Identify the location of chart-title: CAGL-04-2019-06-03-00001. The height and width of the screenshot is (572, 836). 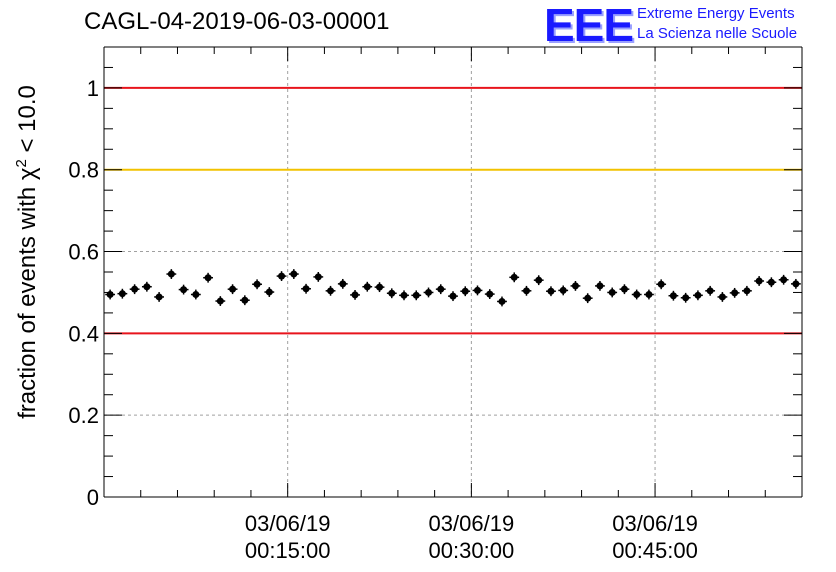
(237, 21).